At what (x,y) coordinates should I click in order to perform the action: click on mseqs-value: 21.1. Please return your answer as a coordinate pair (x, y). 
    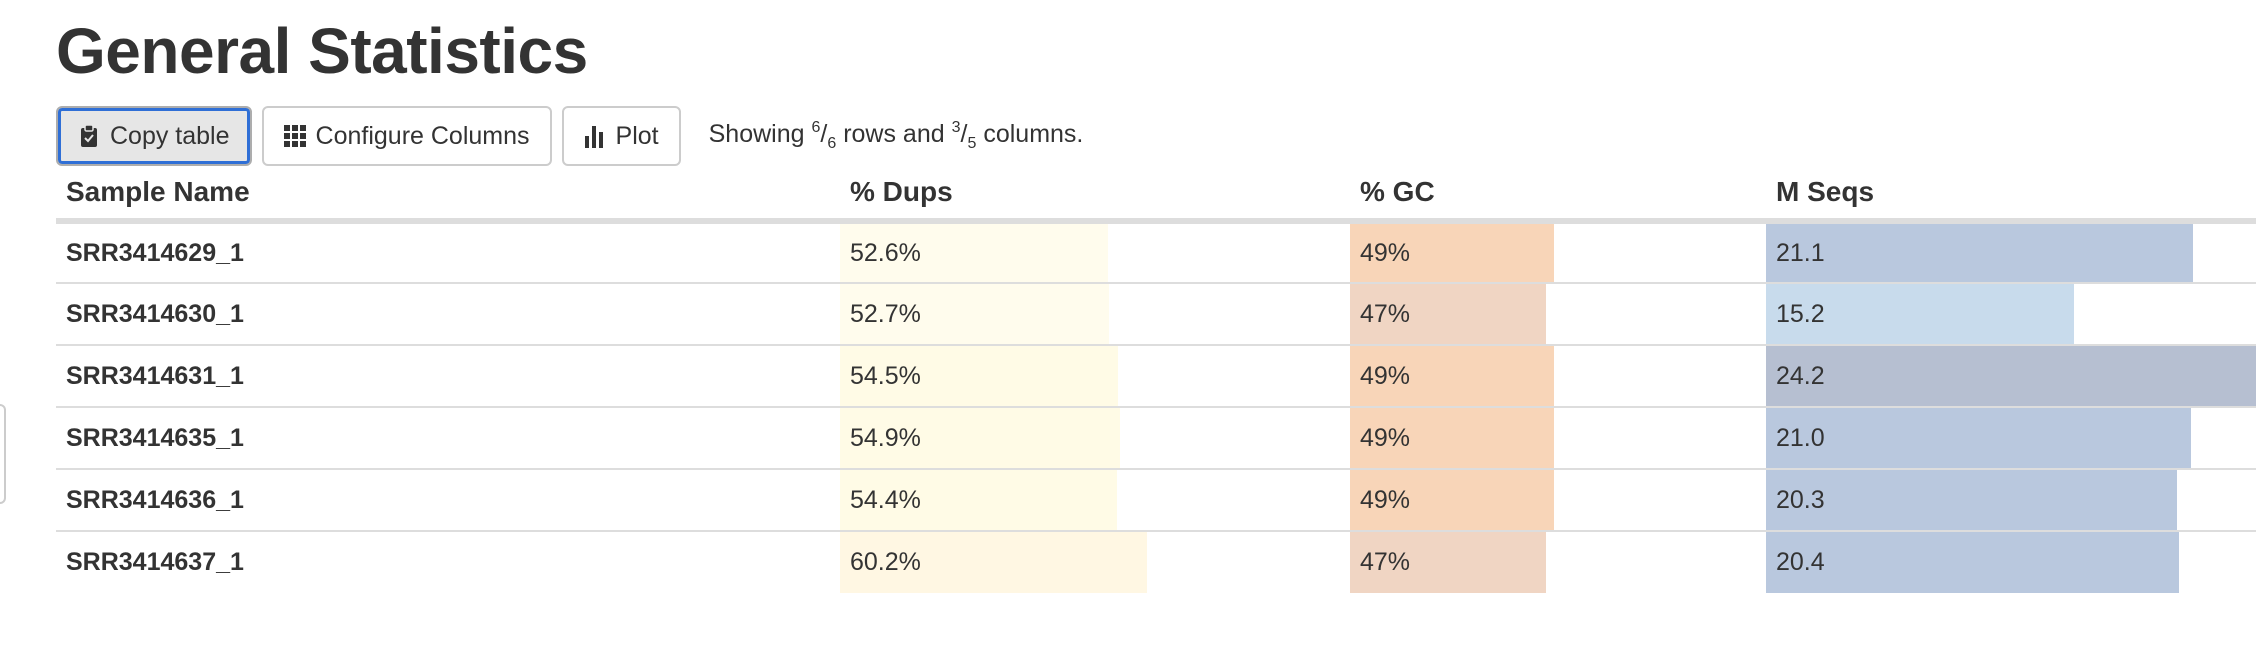
    Looking at the image, I should click on (1800, 252).